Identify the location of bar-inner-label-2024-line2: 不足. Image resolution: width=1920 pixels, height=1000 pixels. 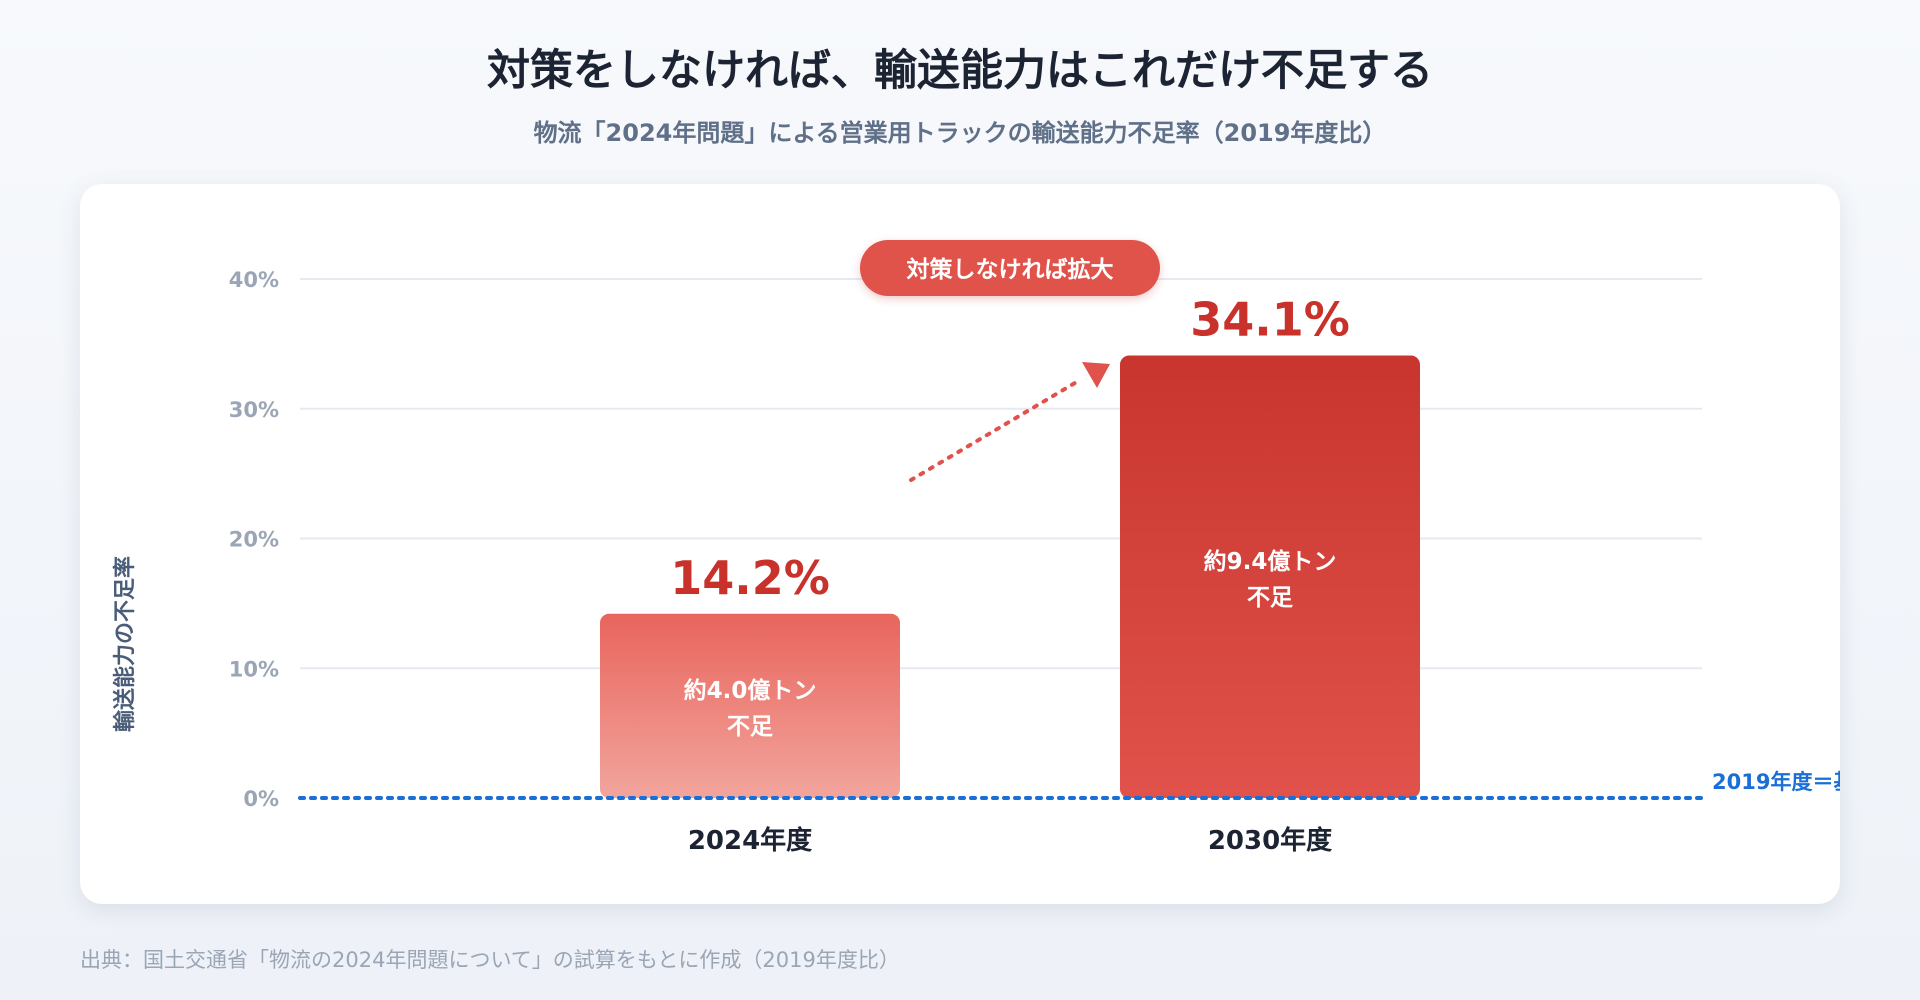
(750, 727).